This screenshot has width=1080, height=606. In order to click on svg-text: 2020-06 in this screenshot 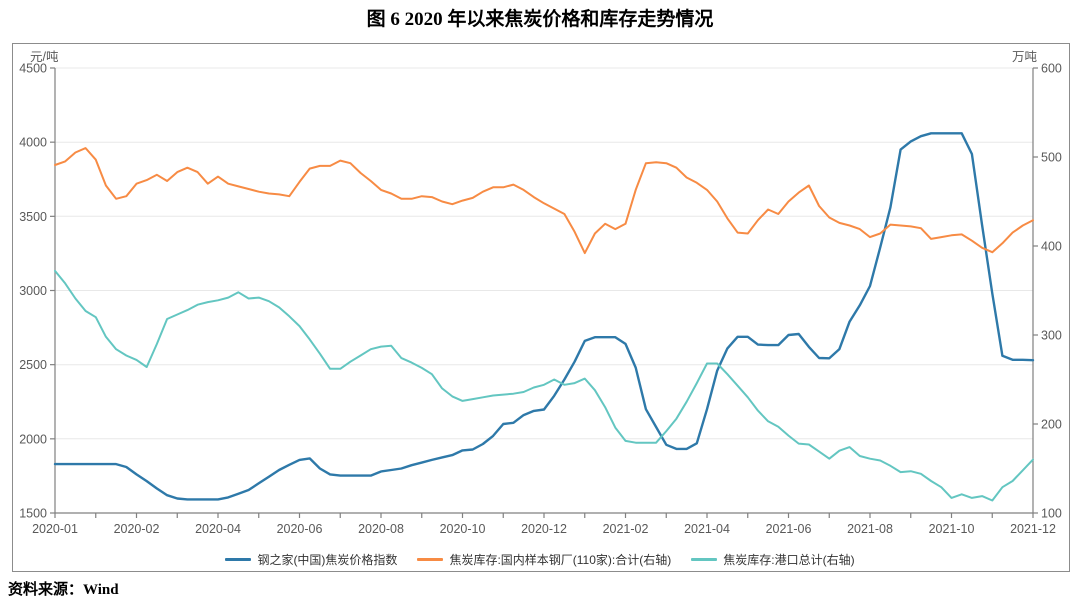, I will do `click(300, 529)`.